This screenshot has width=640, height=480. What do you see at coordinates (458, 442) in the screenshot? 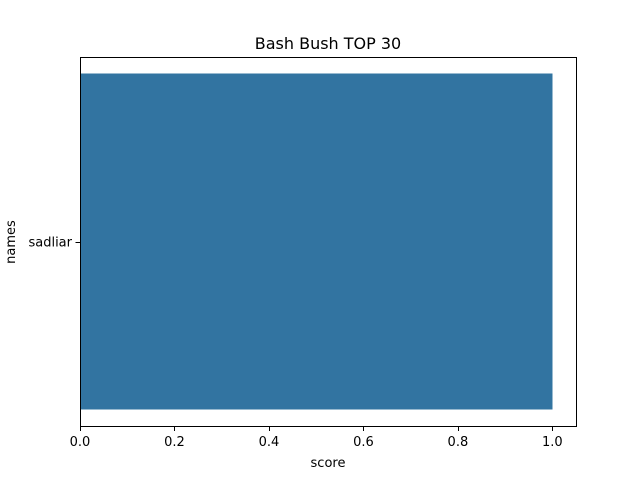
I see `x-tick-label: 0.8` at bounding box center [458, 442].